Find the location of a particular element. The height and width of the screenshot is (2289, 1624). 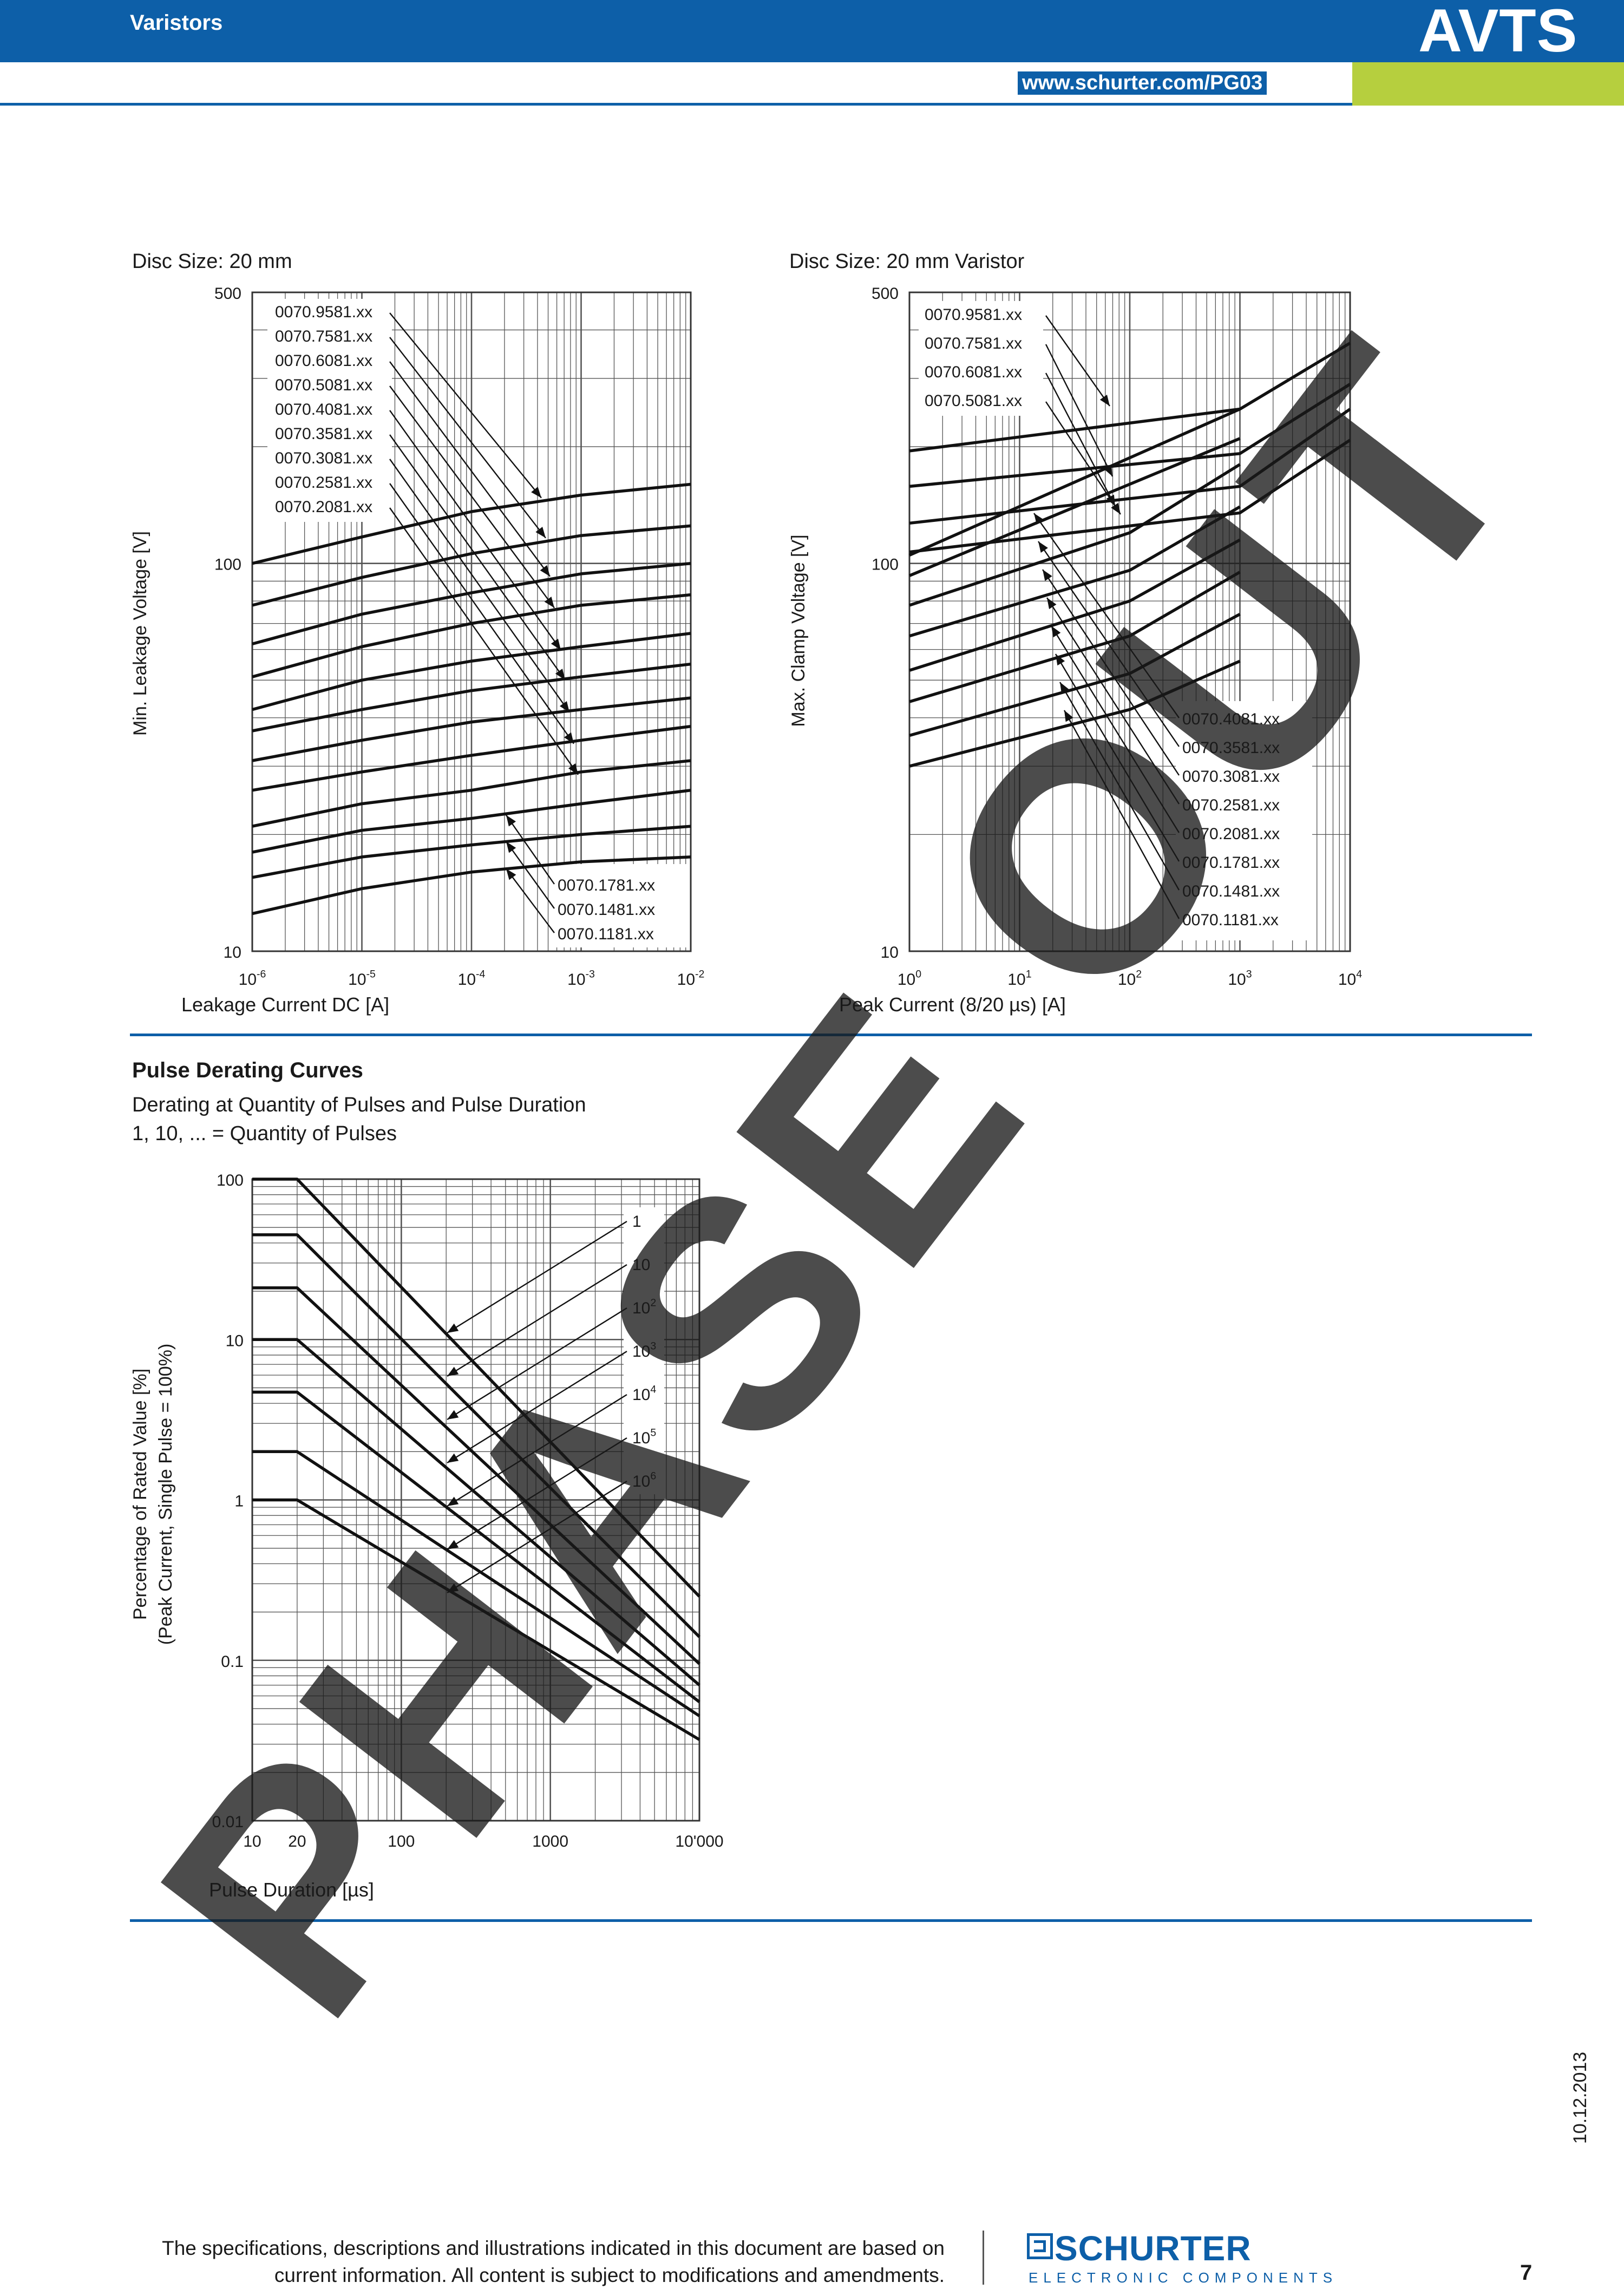

derate-series-label: 106 is located at coordinates (644, 1481).